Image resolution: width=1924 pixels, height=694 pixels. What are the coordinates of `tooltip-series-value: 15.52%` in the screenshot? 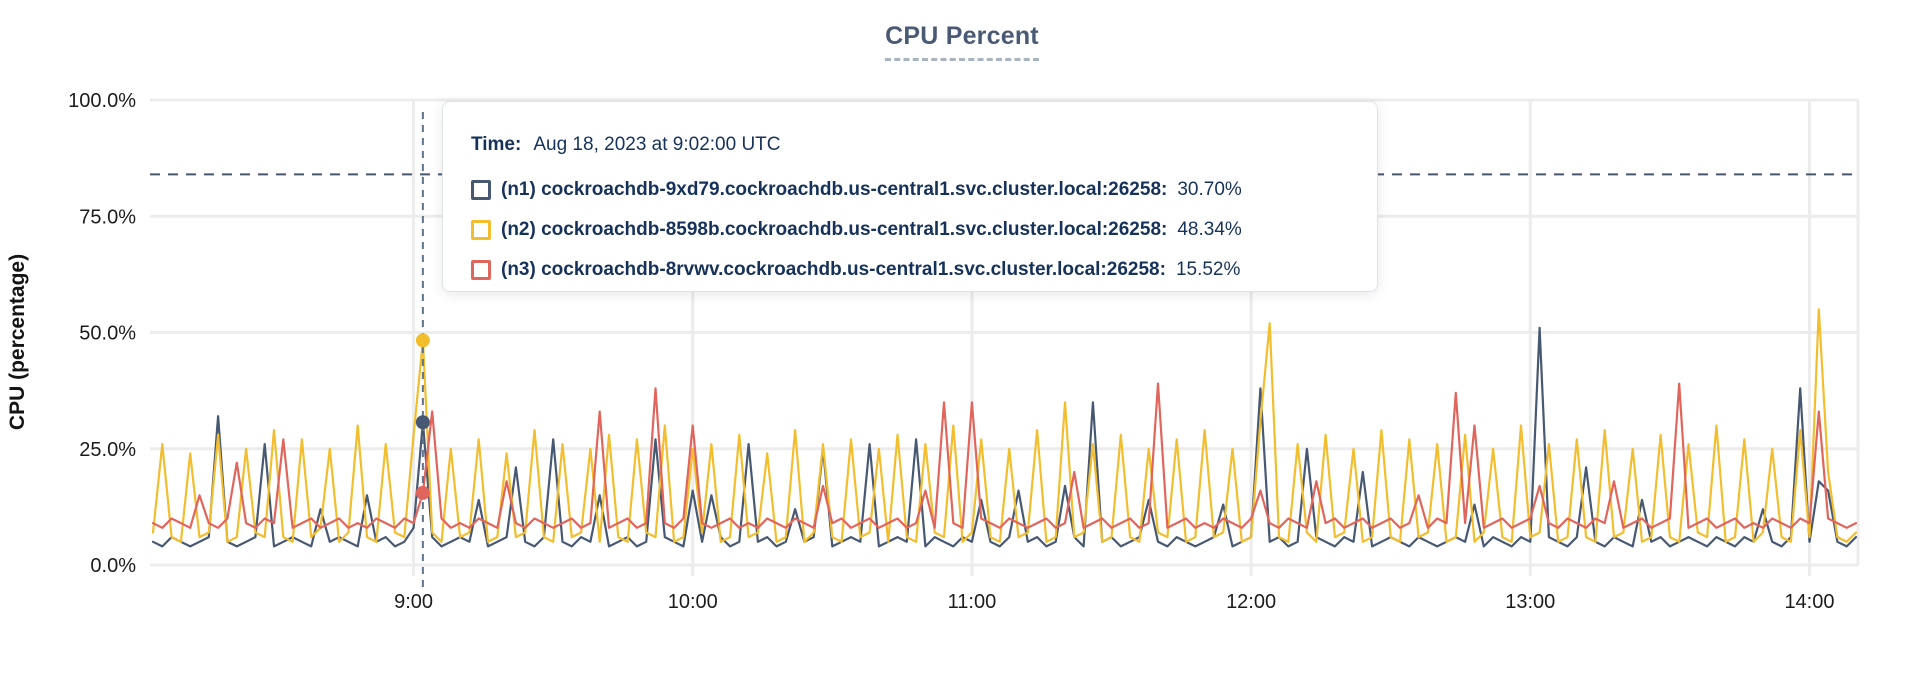 It's located at (1208, 269).